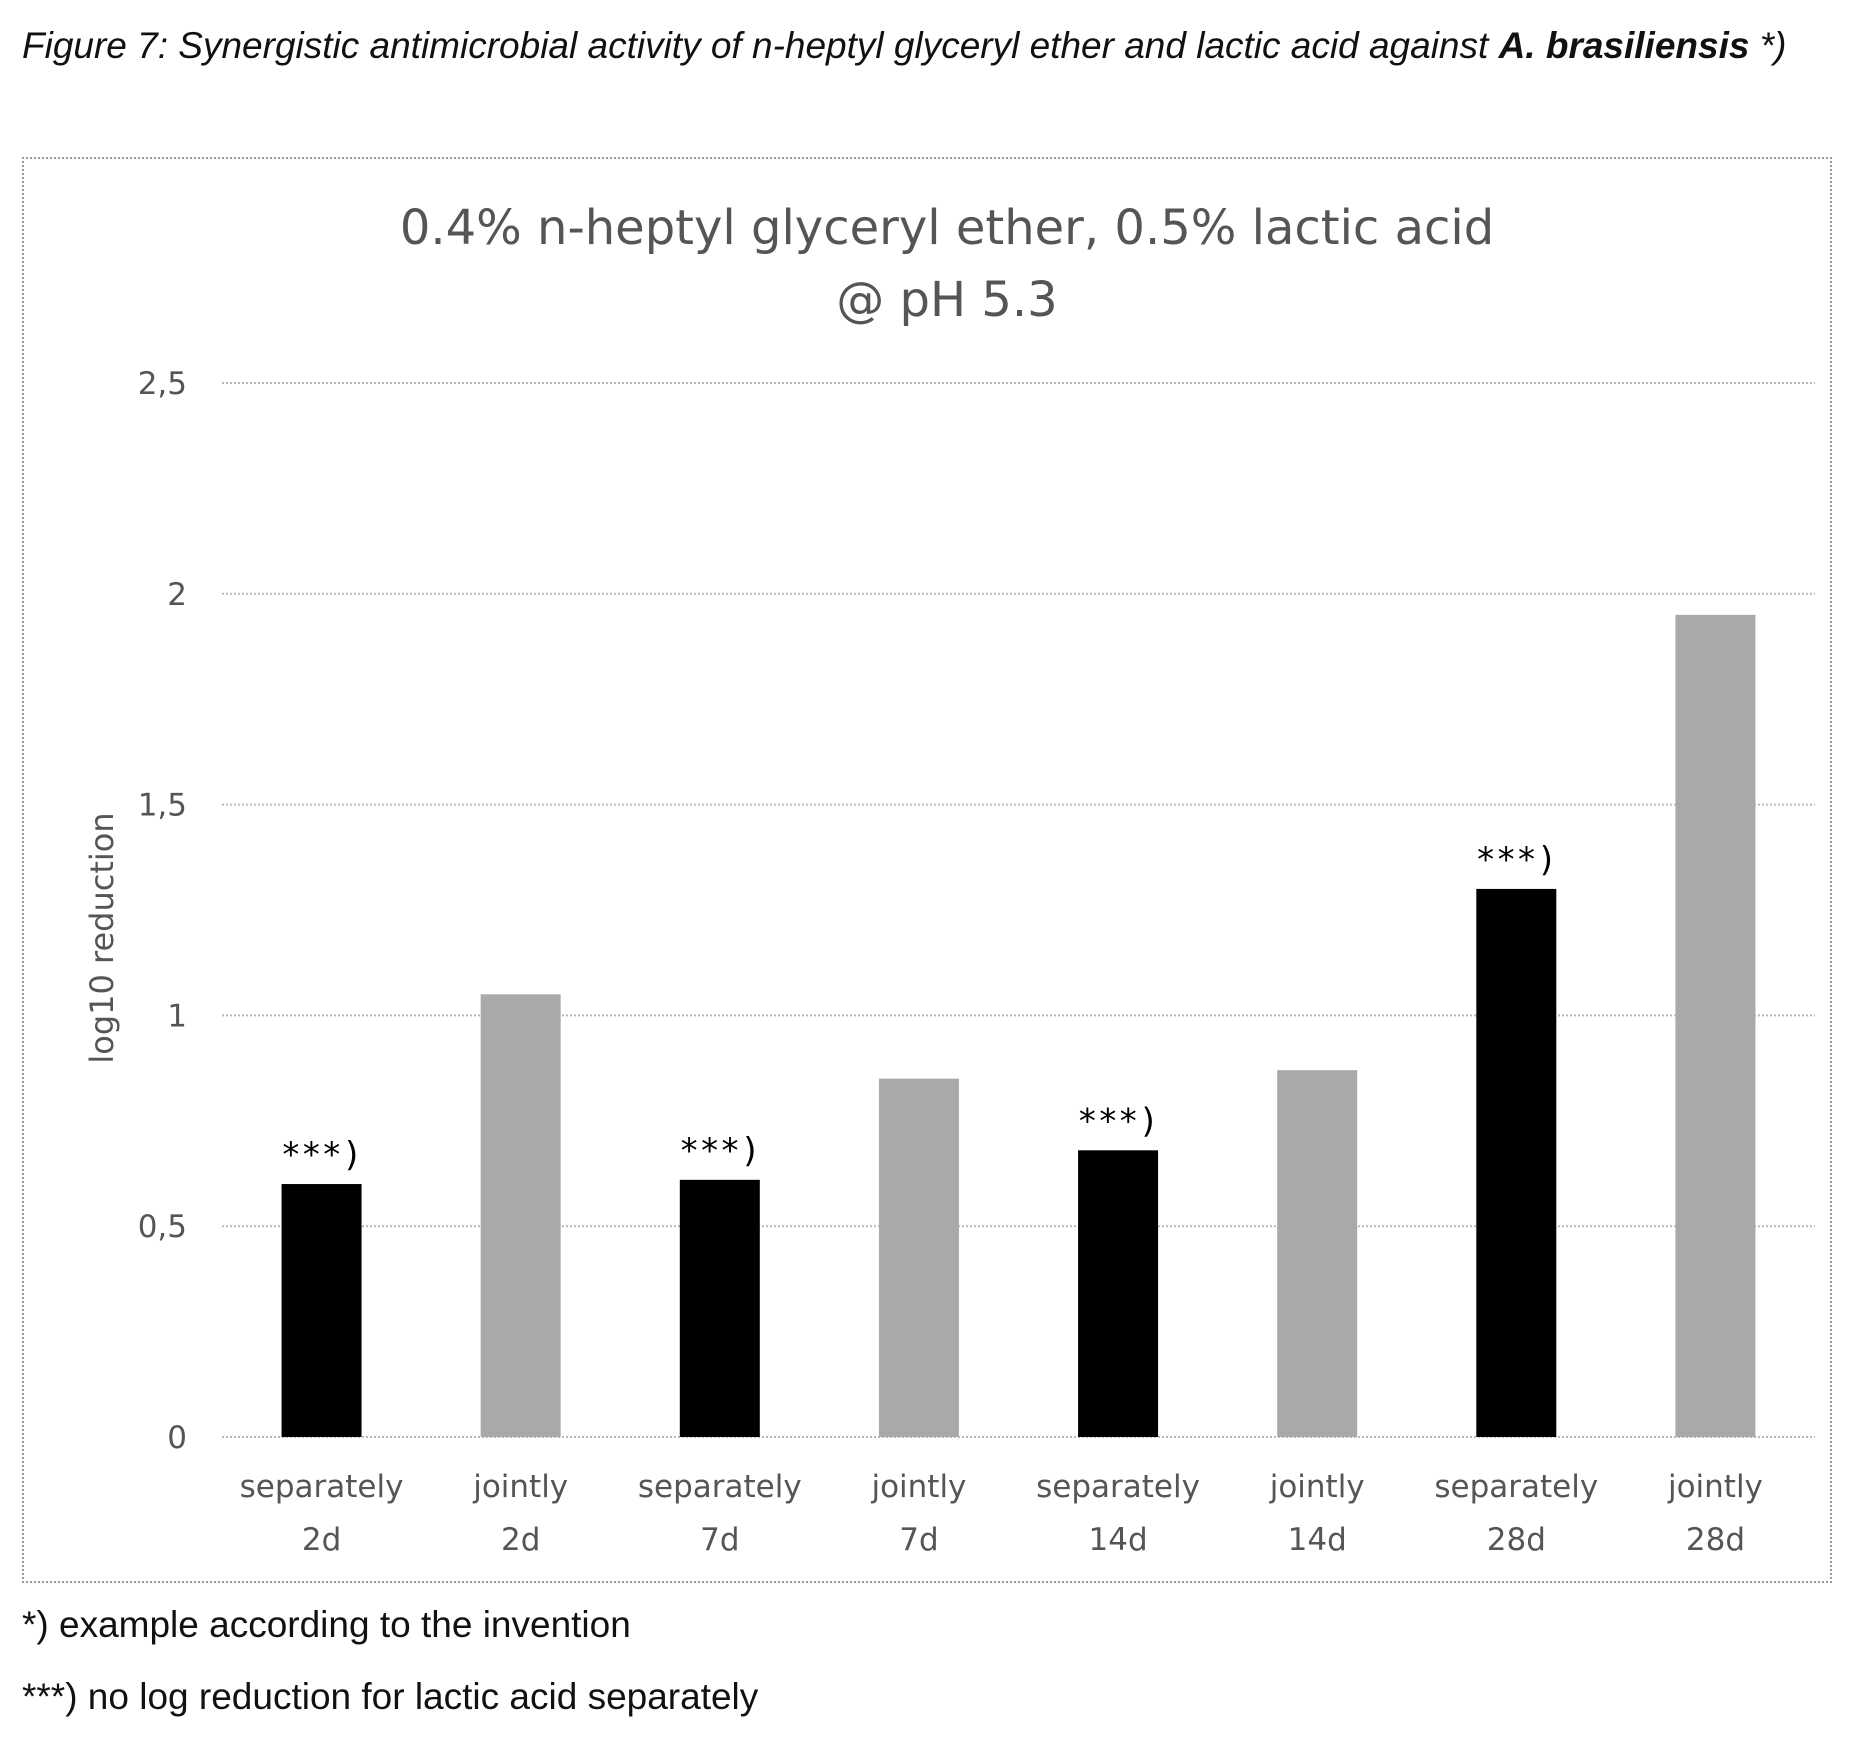 The height and width of the screenshot is (1743, 1876). What do you see at coordinates (946, 300) in the screenshot?
I see `chart-subtitle: @ pH 5.3` at bounding box center [946, 300].